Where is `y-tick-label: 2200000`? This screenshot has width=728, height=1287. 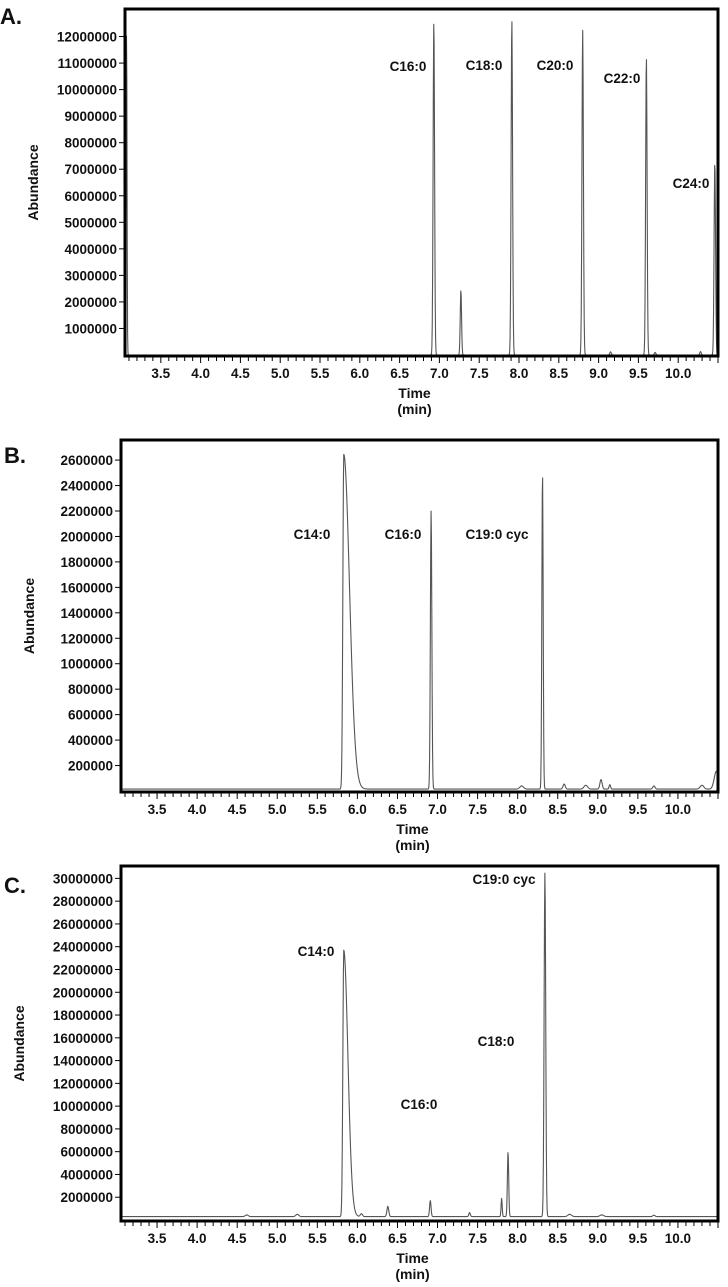 y-tick-label: 2200000 is located at coordinates (86, 511).